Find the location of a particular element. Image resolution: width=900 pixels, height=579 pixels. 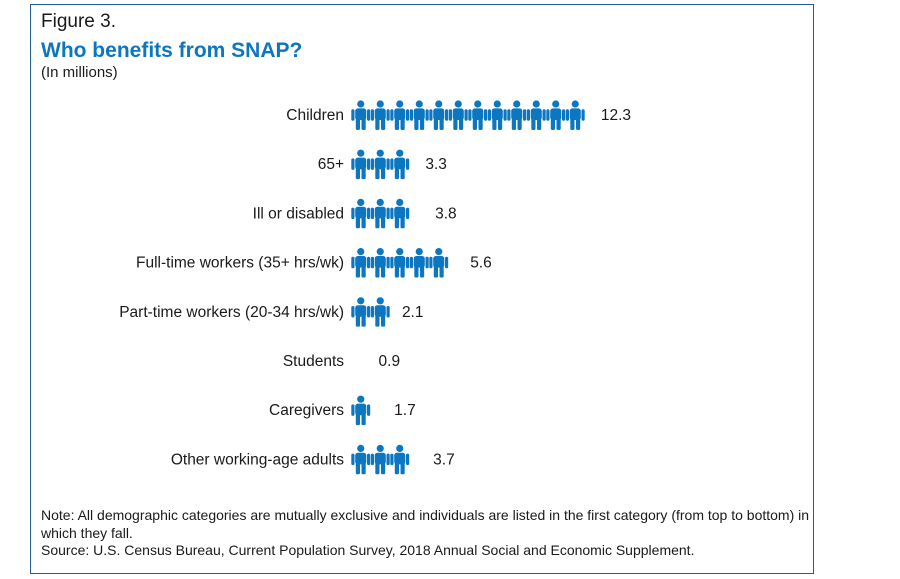

category-label: Other working-age adults is located at coordinates (257, 459).